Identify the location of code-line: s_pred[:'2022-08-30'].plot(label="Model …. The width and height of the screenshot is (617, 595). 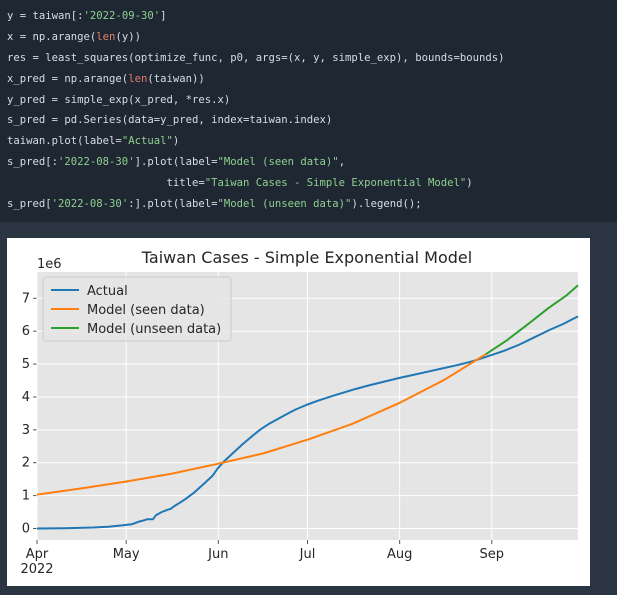
(255, 162).